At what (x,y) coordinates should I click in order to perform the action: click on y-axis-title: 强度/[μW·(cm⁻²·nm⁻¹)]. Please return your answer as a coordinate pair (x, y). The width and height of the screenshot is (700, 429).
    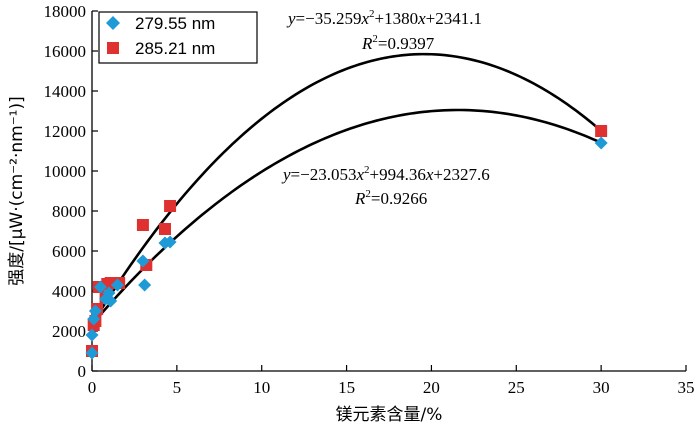
    Looking at the image, I should click on (17, 191).